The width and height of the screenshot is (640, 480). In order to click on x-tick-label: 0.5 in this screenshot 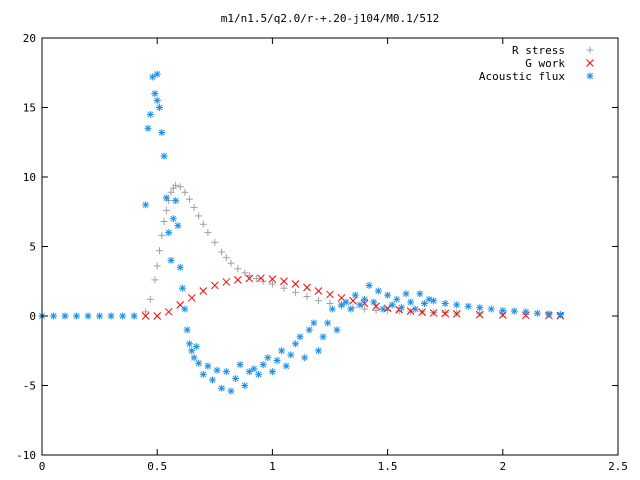, I will do `click(157, 466)`.